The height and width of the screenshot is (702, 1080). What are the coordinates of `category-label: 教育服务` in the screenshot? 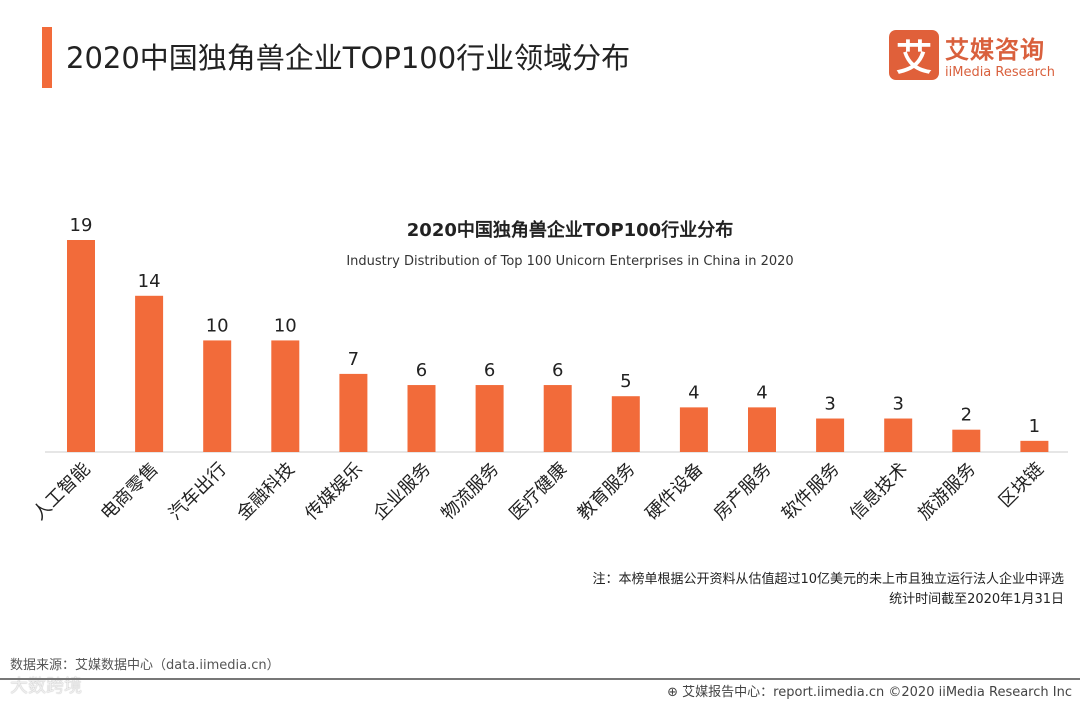 It's located at (607, 492).